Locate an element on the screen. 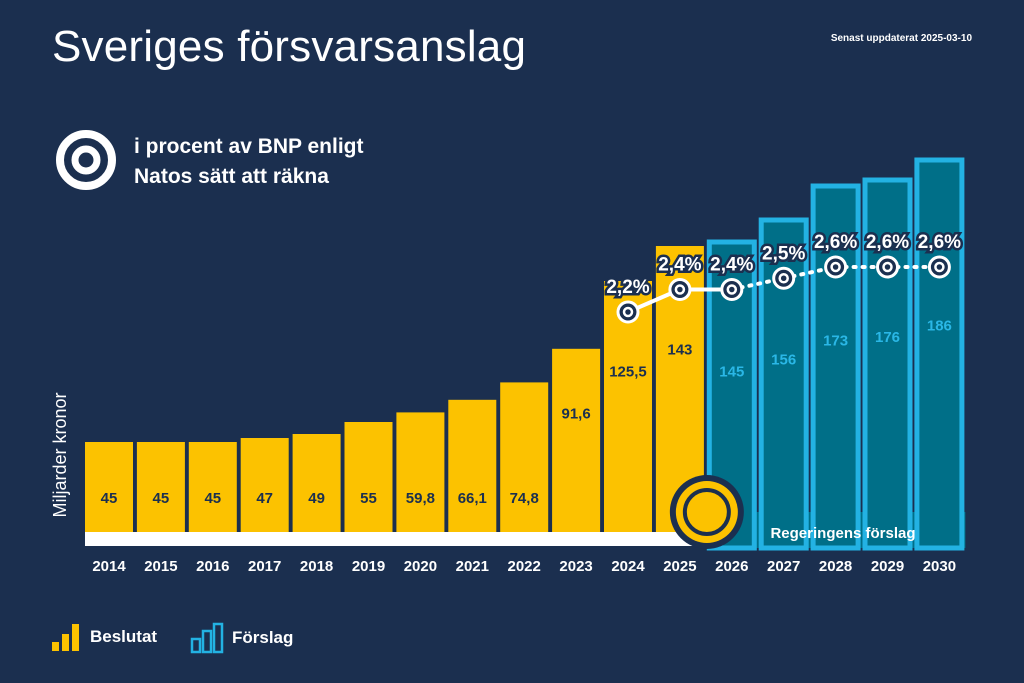 The width and height of the screenshot is (1024, 683). bar-2016 is located at coordinates (212, 487).